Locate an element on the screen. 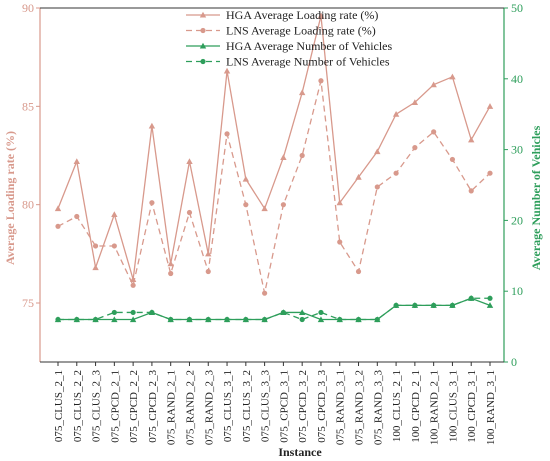  legend-item: LNS Average Loading rate (%) is located at coordinates (281, 31).